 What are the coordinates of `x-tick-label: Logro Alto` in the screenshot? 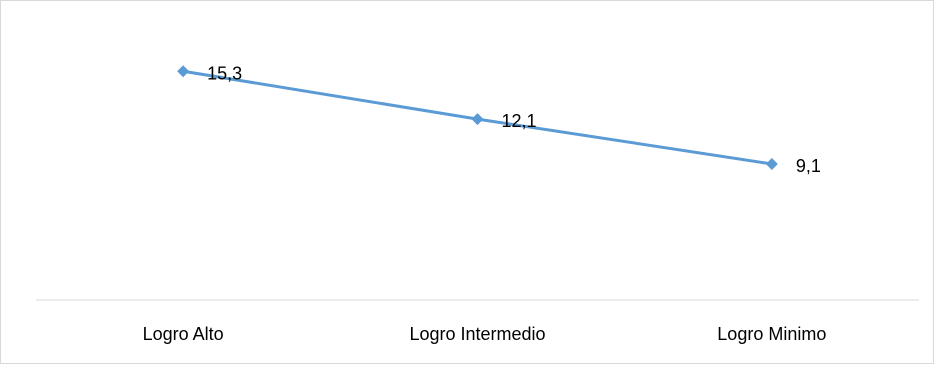 It's located at (183, 334).